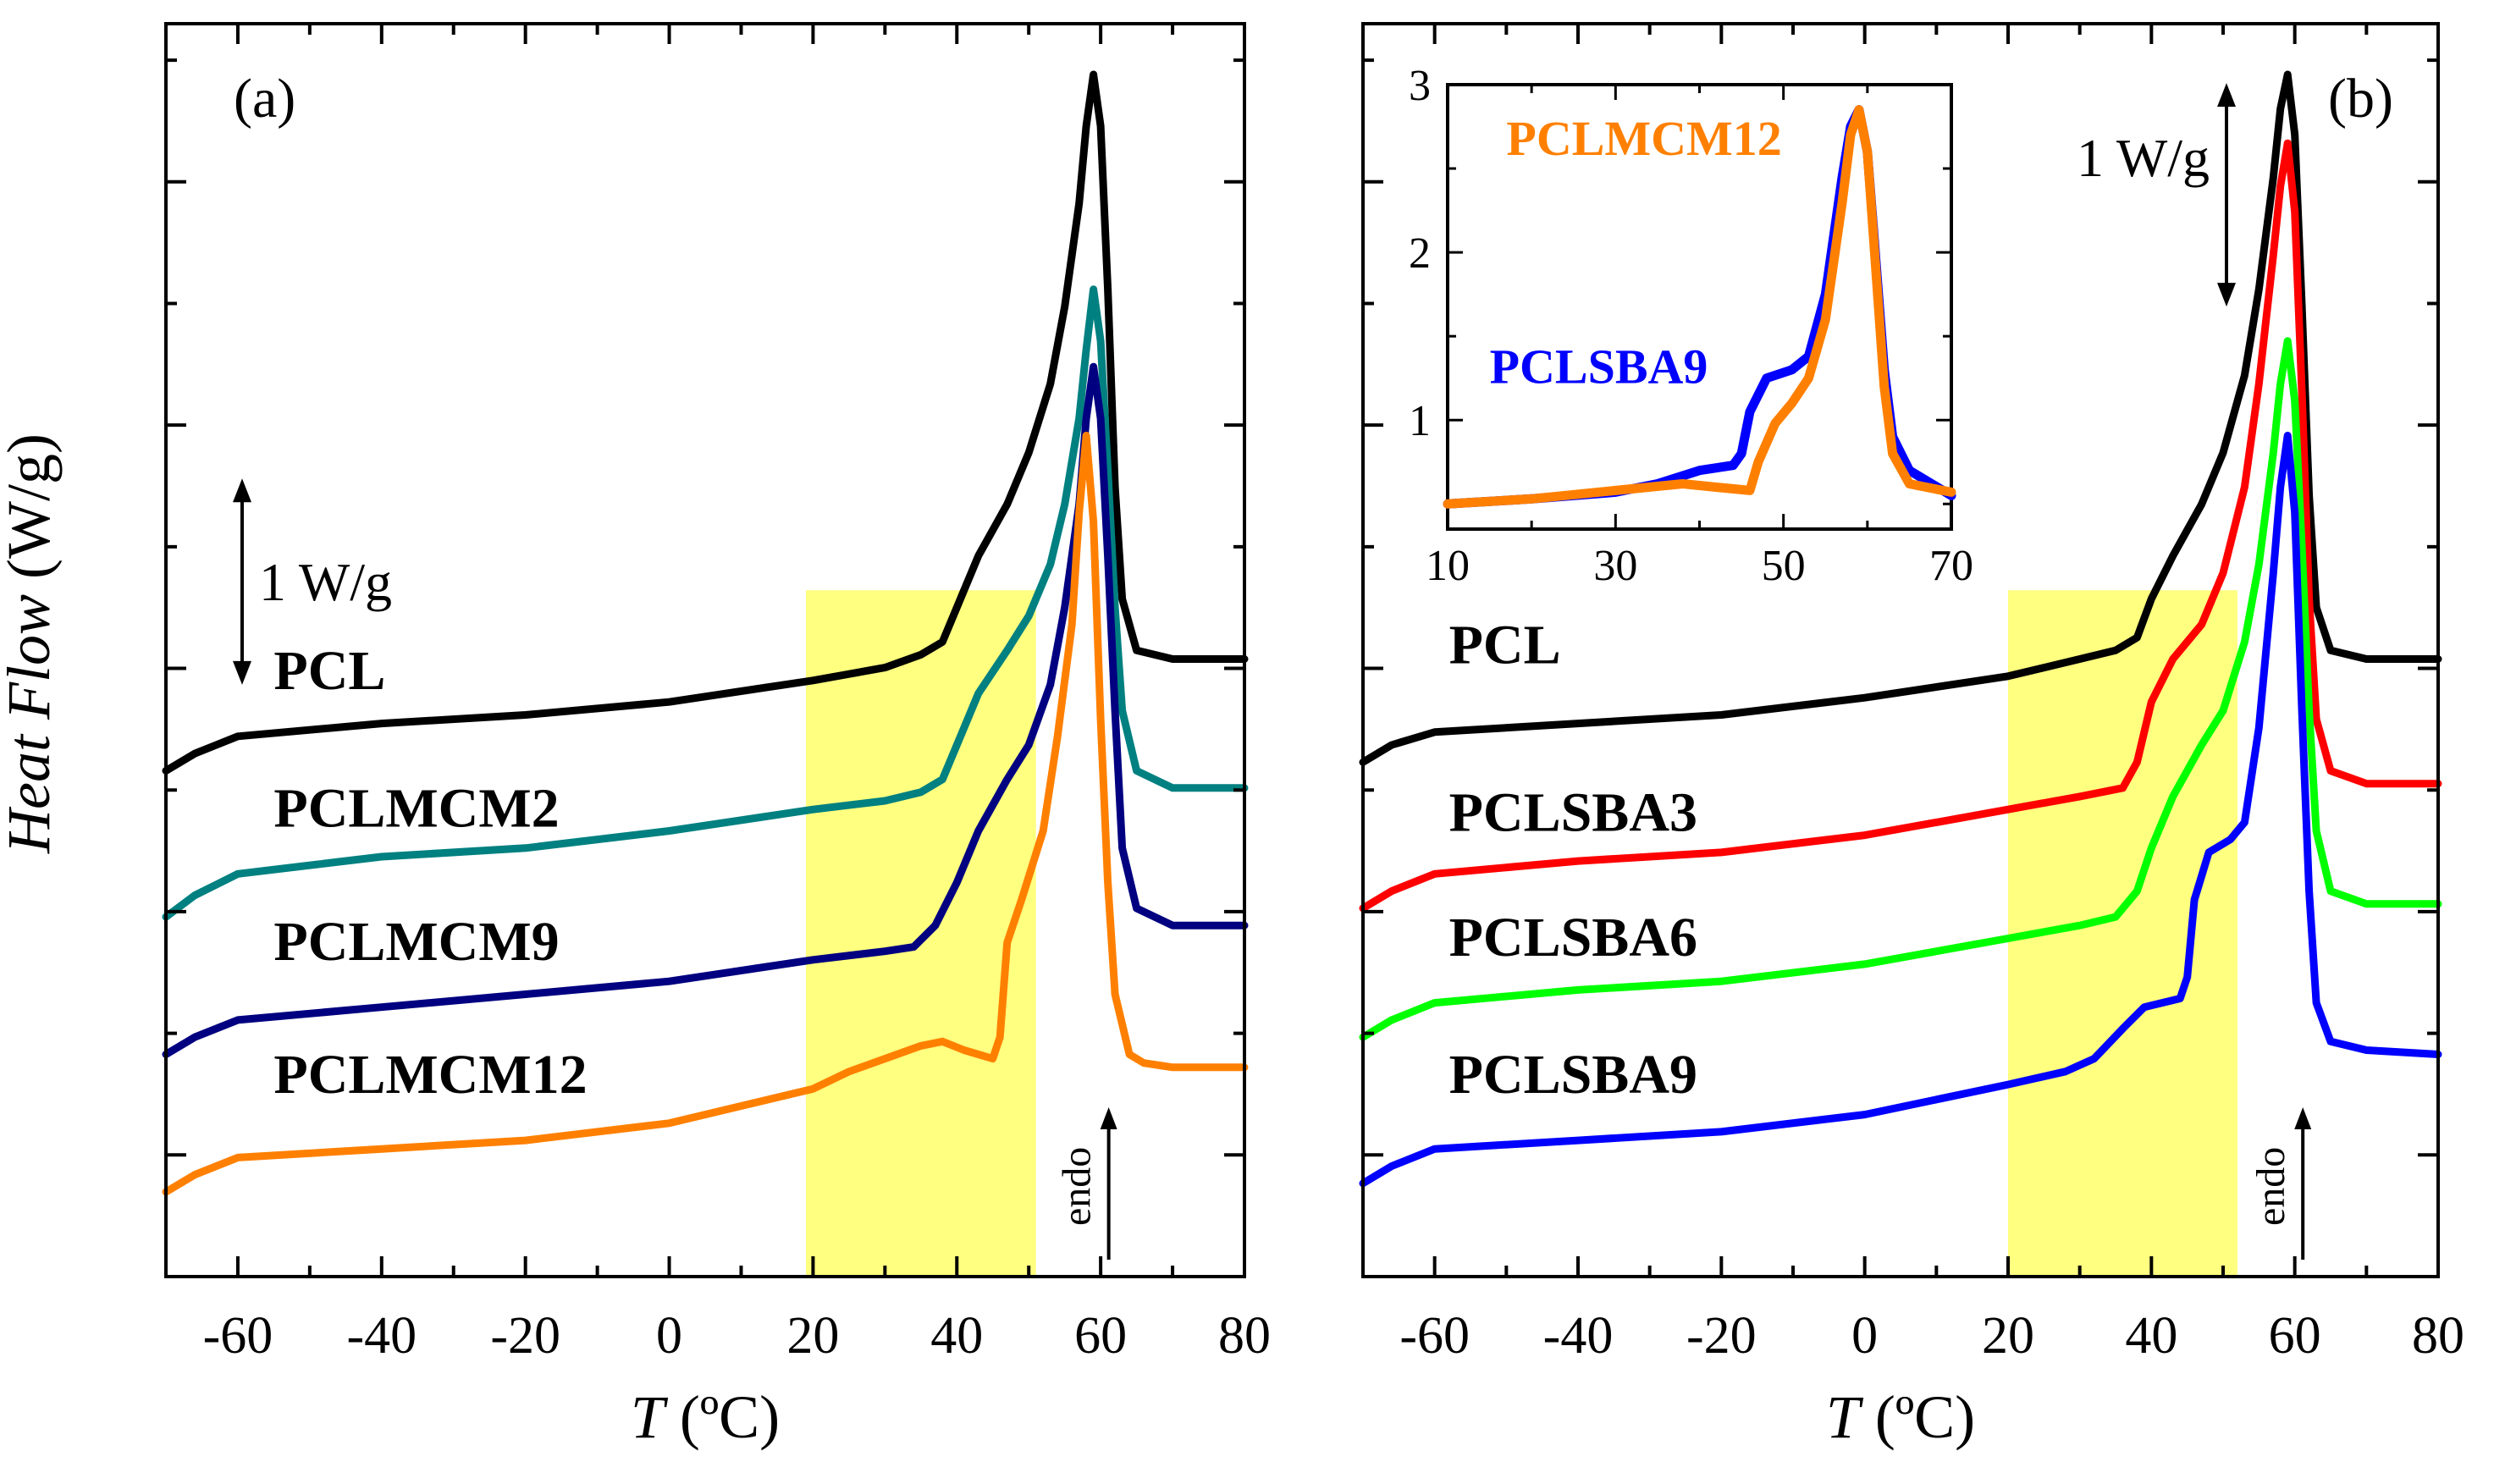  What do you see at coordinates (264, 99) in the screenshot?
I see `panel-tag: (a)` at bounding box center [264, 99].